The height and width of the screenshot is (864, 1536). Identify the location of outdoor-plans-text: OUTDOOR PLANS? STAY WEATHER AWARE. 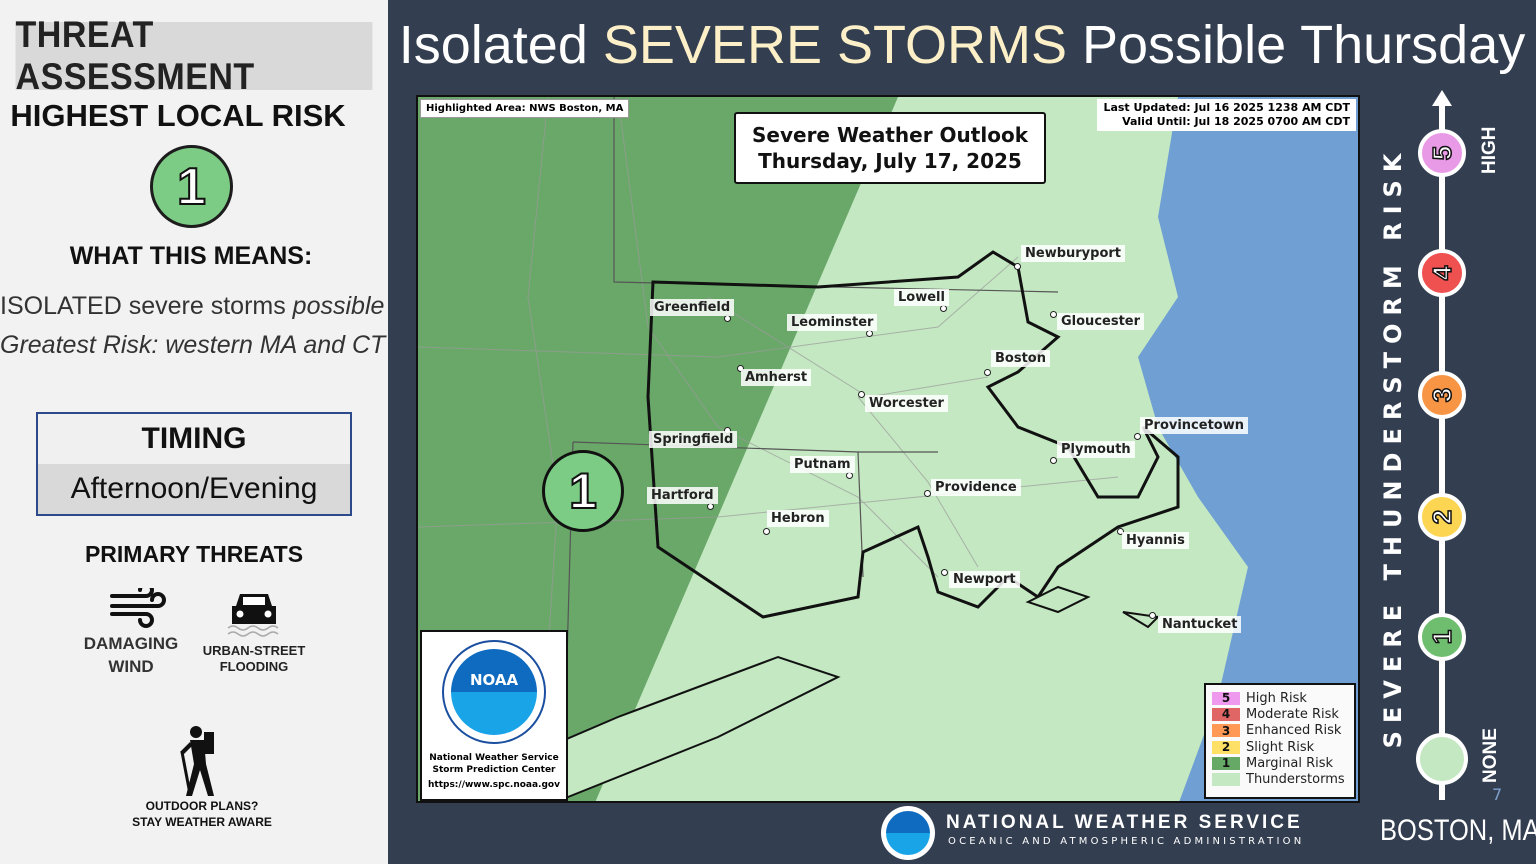
(202, 814).